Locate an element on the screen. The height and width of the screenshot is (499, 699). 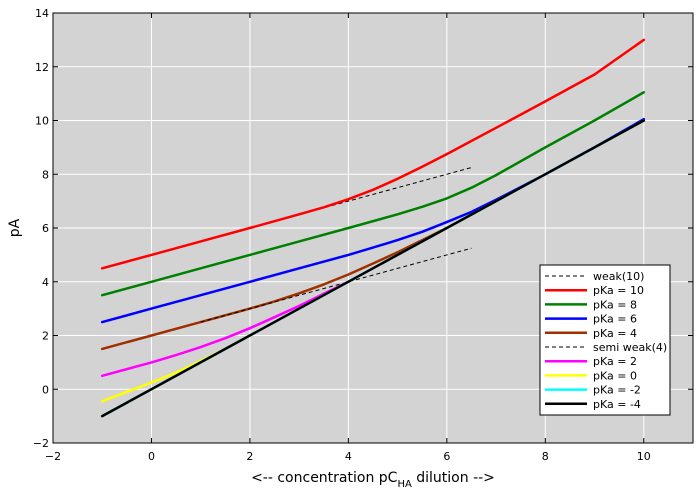
y-tick-label: 0 is located at coordinates (45, 389).